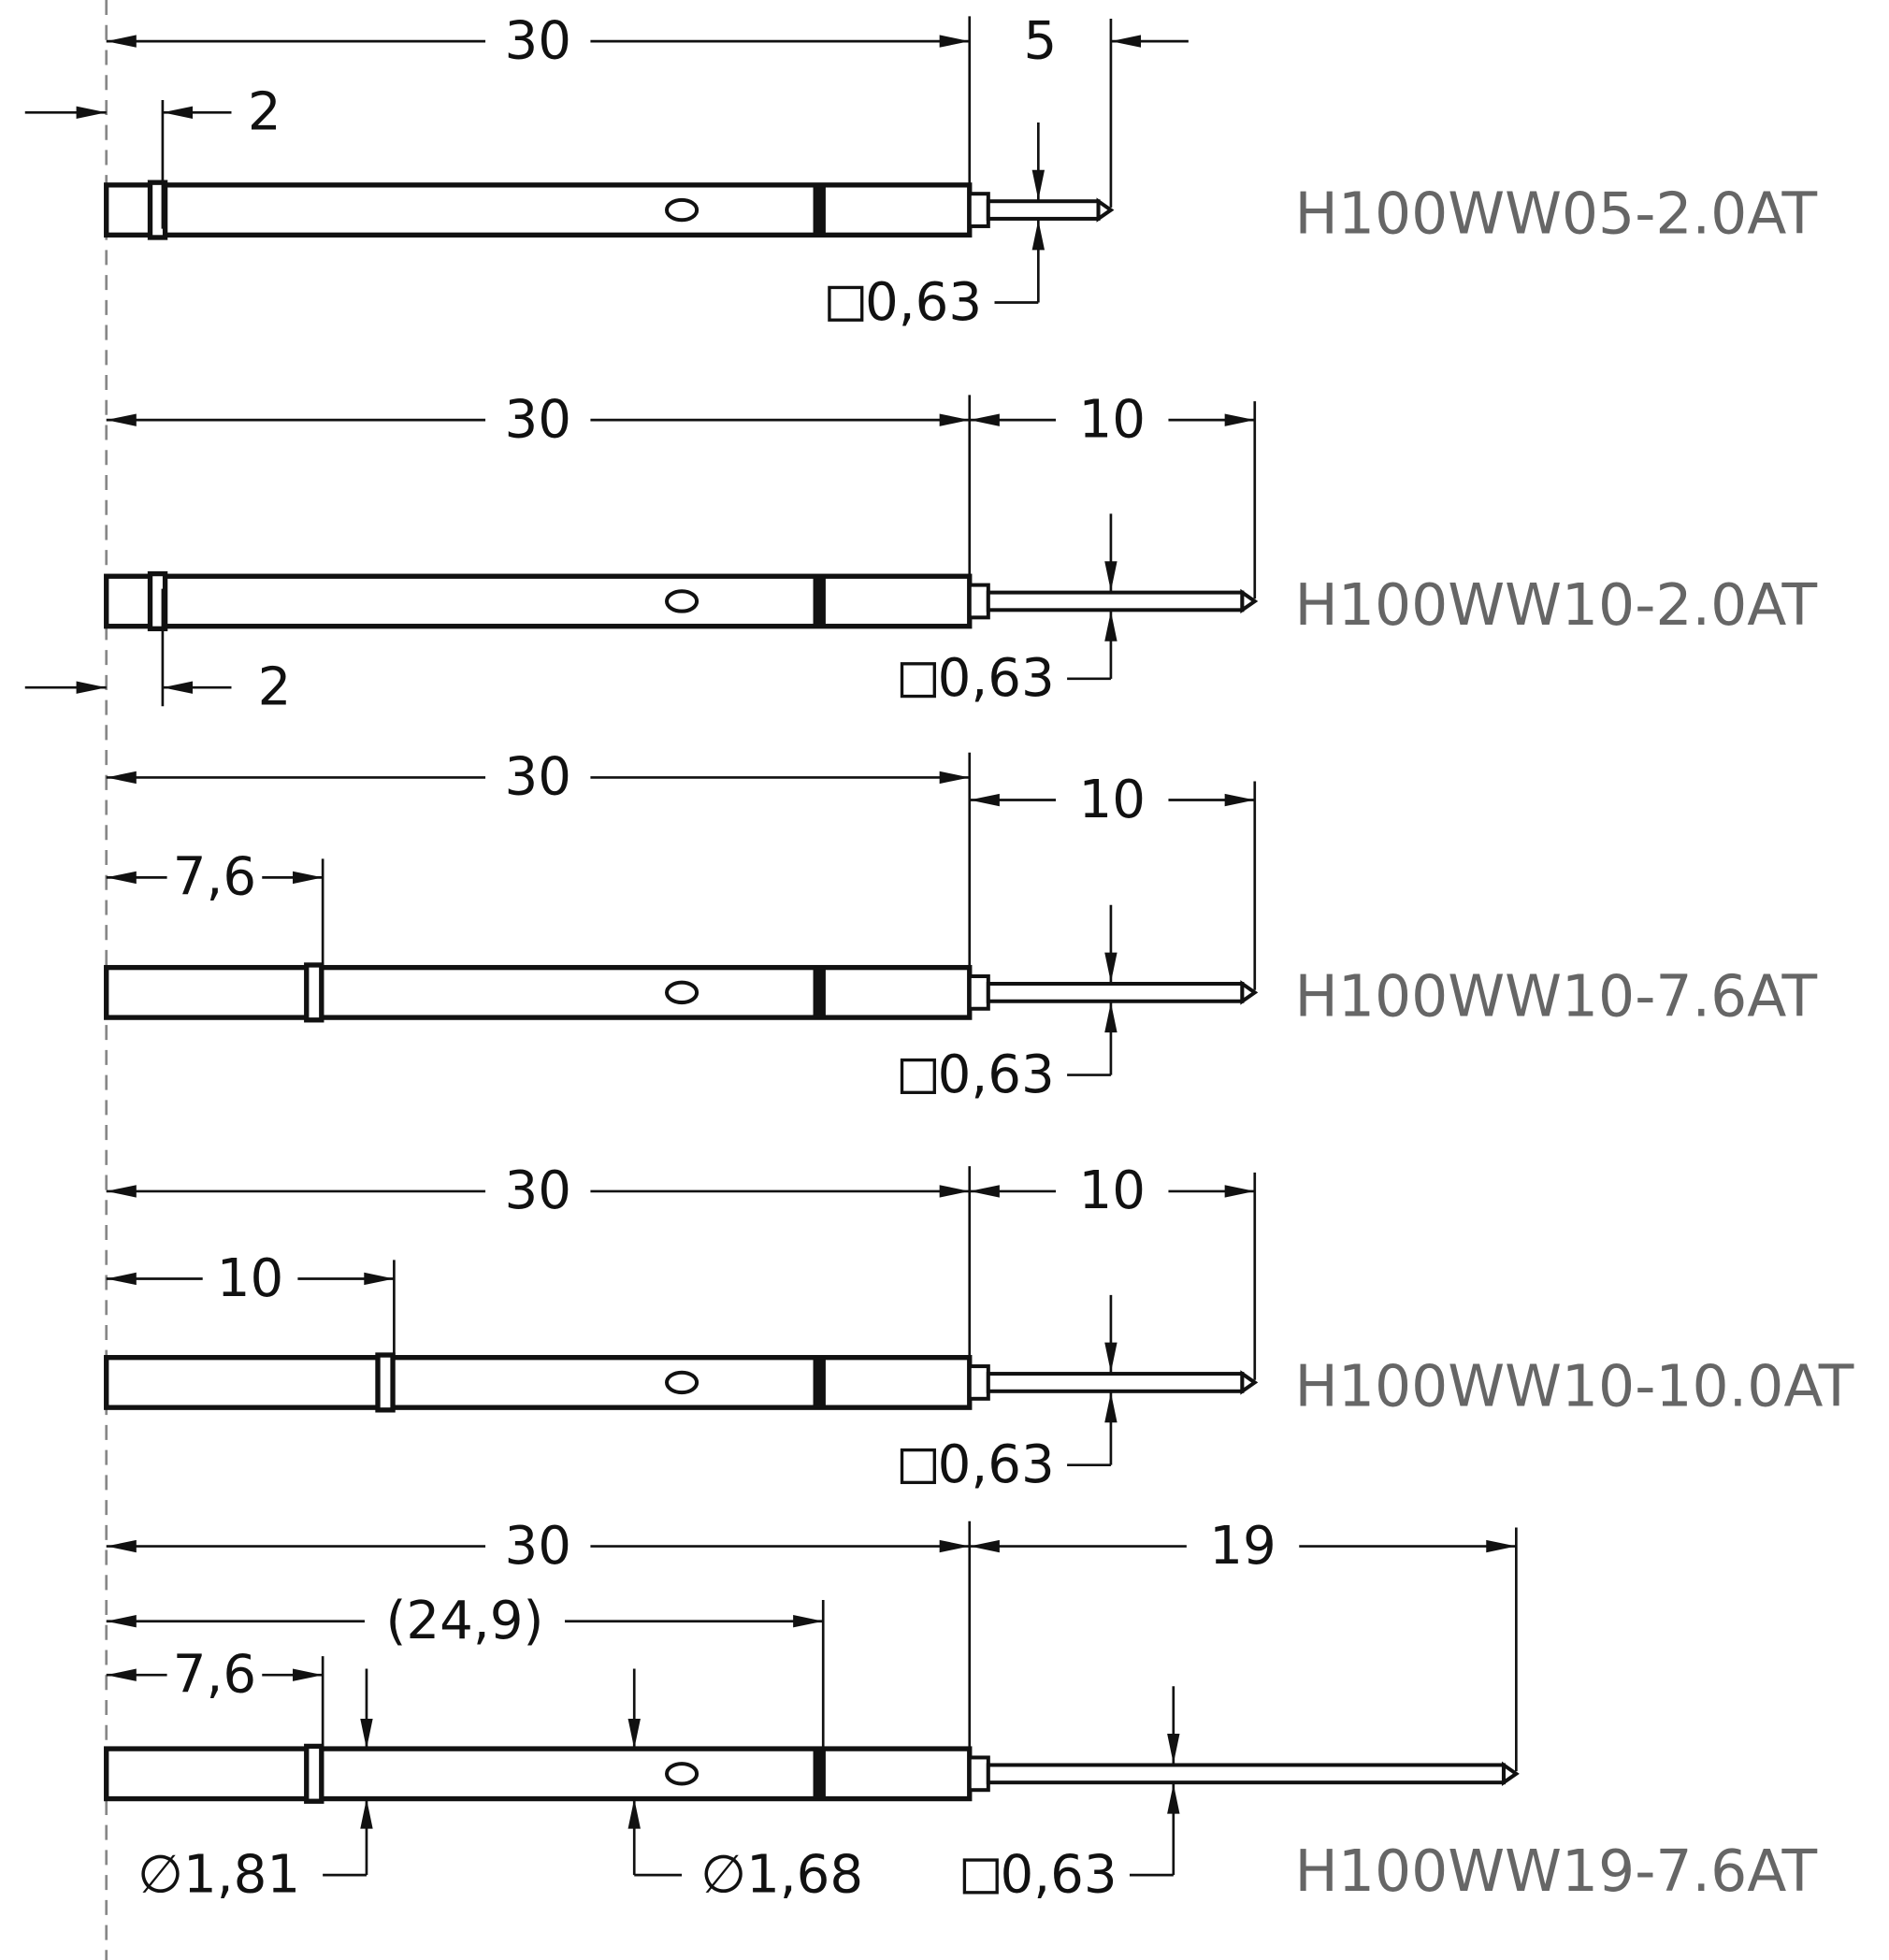 The image size is (1889, 1960). Describe the element at coordinates (1556, 605) in the screenshot. I see `part-number: H100WW10-2.0AT` at that location.